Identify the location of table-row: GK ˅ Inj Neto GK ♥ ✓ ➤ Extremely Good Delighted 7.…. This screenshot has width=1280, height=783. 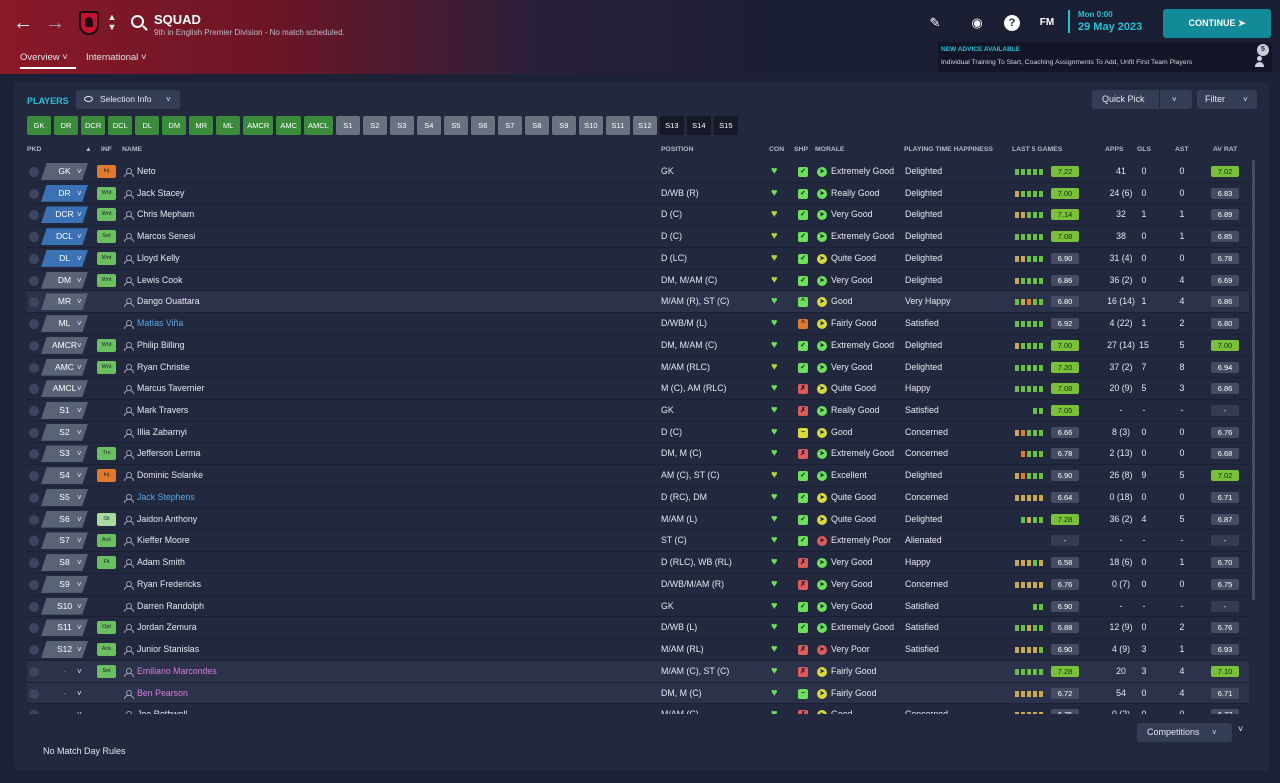
(638, 172).